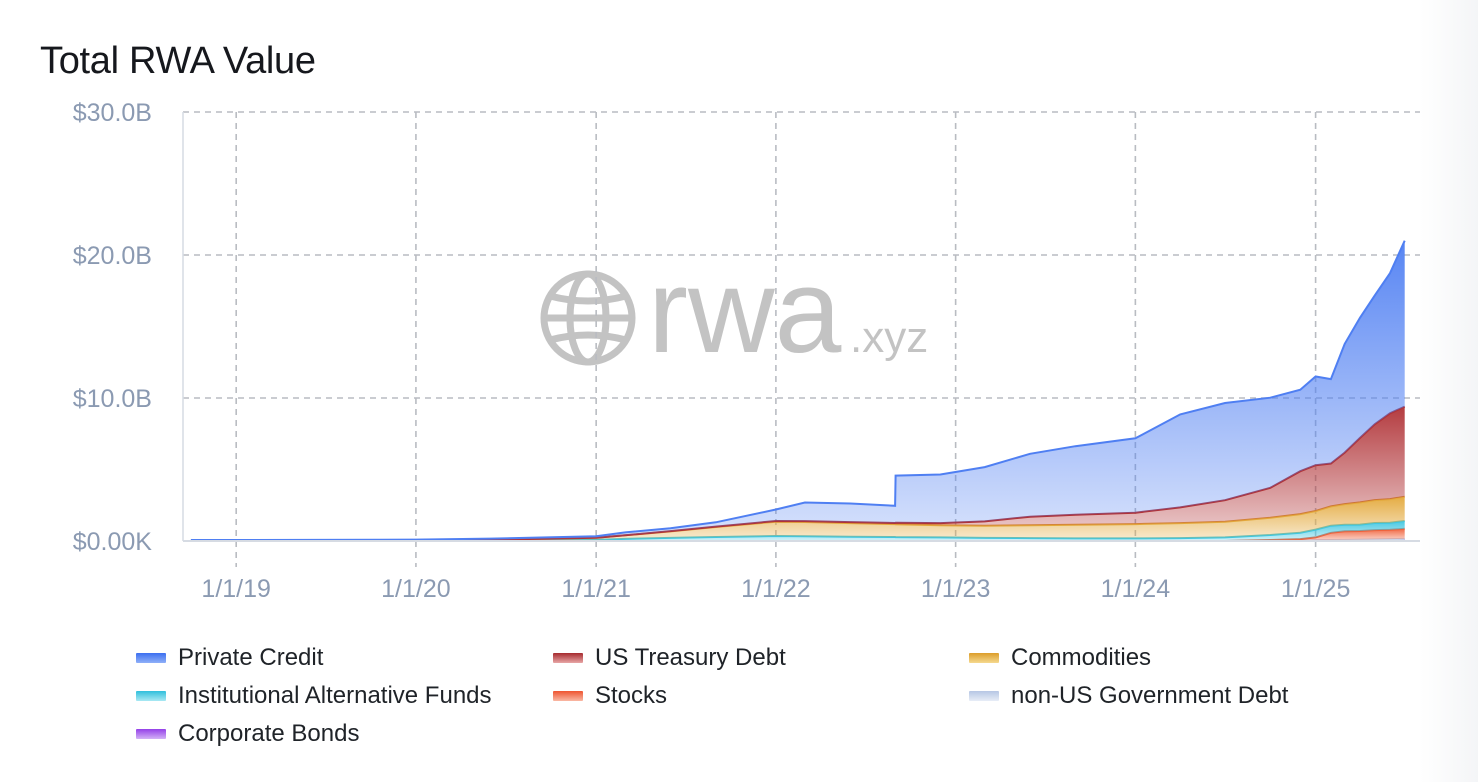 This screenshot has width=1478, height=782. Describe the element at coordinates (797, 518) in the screenshot. I see `area-commodities` at that location.